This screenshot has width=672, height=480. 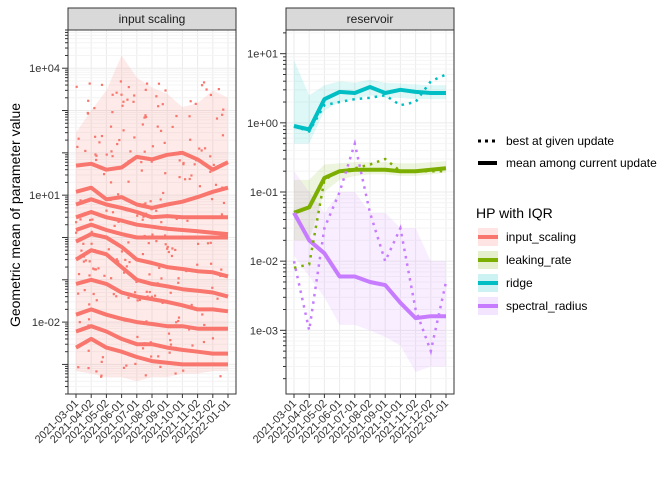 I want to click on best-line-ridge, so click(x=370, y=103).